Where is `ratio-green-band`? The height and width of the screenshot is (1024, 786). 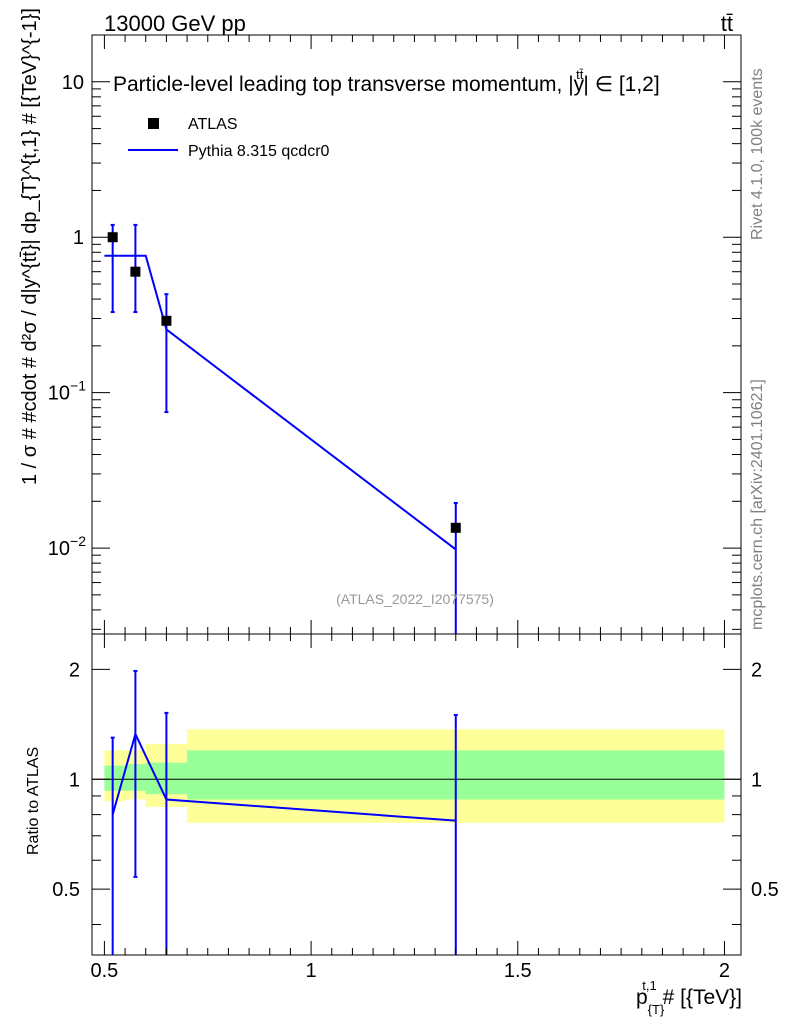 ratio-green-band is located at coordinates (115, 778).